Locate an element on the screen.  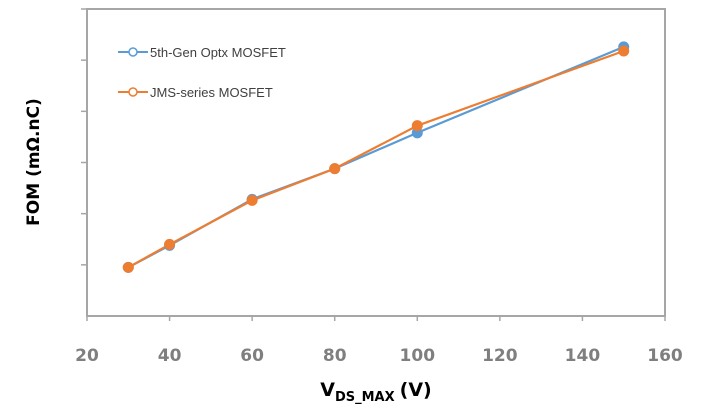
x-axis-title-unit: (V) is located at coordinates (416, 390).